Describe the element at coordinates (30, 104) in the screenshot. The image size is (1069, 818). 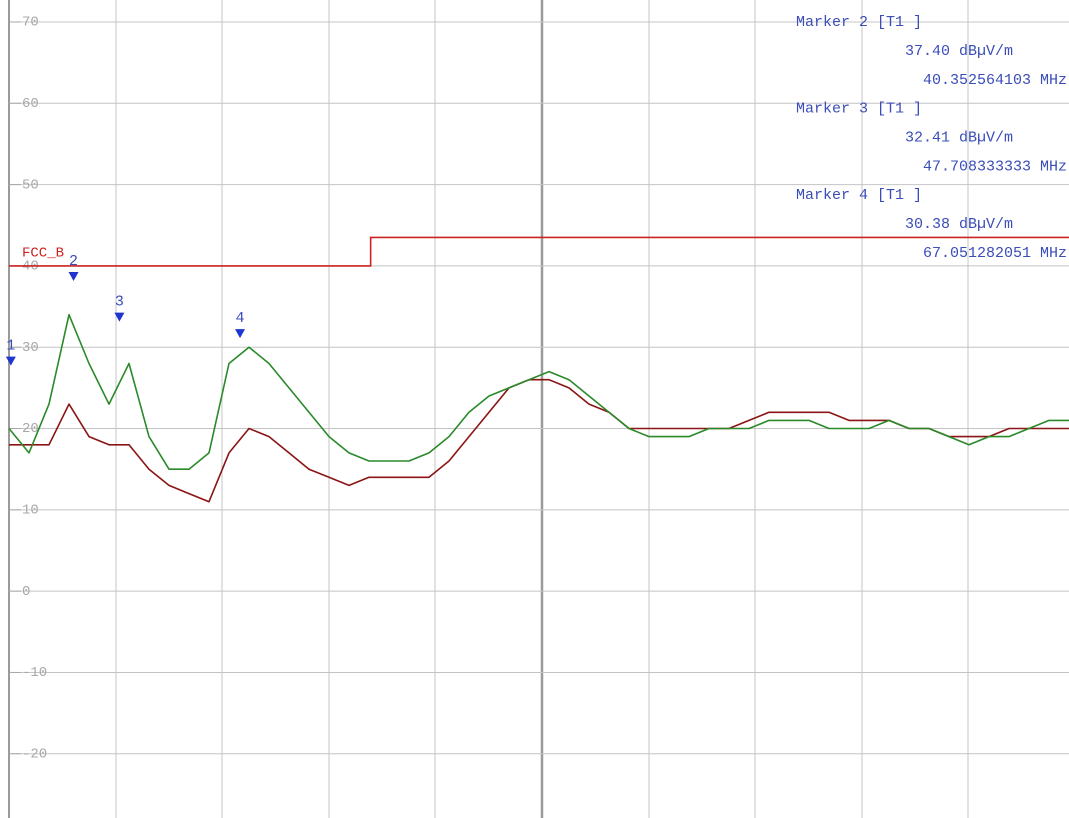
I see `y-tick-label: 60` at that location.